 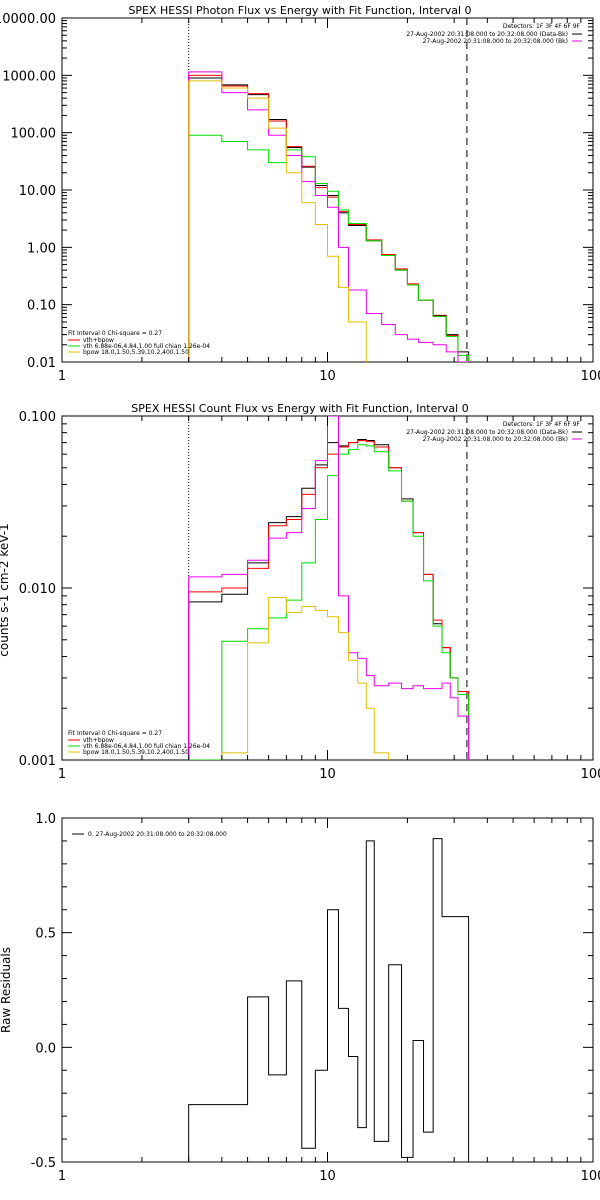 What do you see at coordinates (37, 191) in the screenshot?
I see `y-tick-label: 10.00` at bounding box center [37, 191].